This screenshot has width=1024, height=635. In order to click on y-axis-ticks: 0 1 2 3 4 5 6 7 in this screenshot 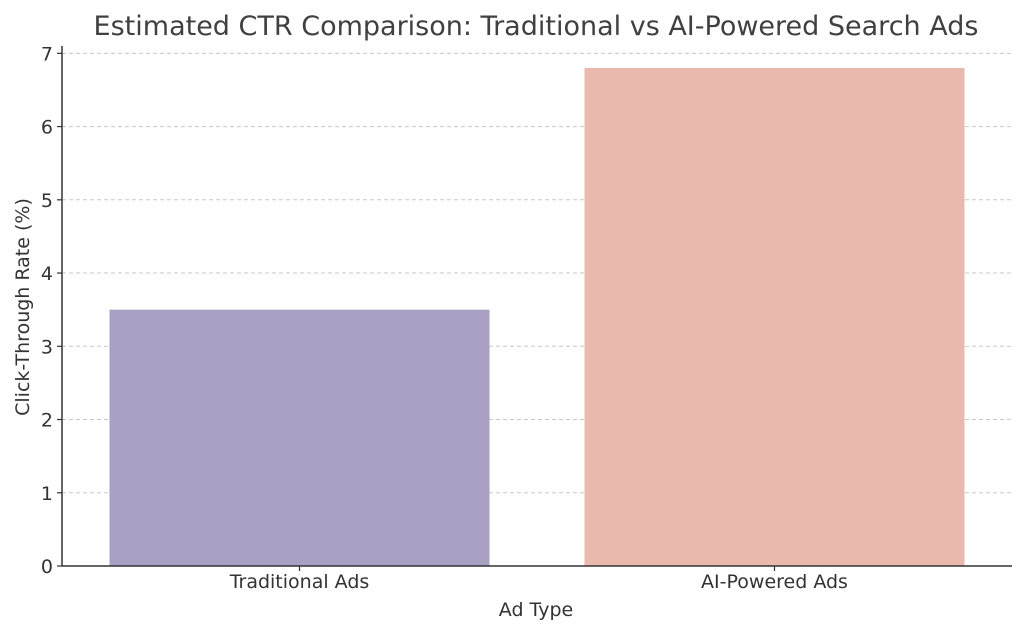, I will do `click(51, 310)`.